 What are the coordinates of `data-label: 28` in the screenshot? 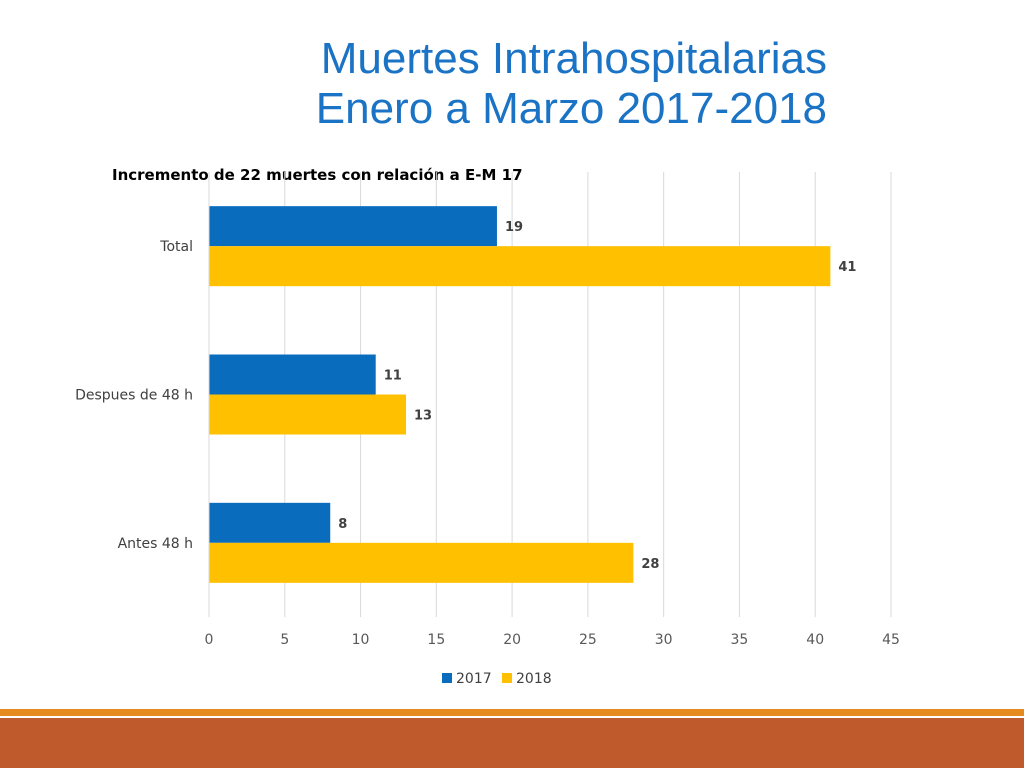 It's located at (650, 564).